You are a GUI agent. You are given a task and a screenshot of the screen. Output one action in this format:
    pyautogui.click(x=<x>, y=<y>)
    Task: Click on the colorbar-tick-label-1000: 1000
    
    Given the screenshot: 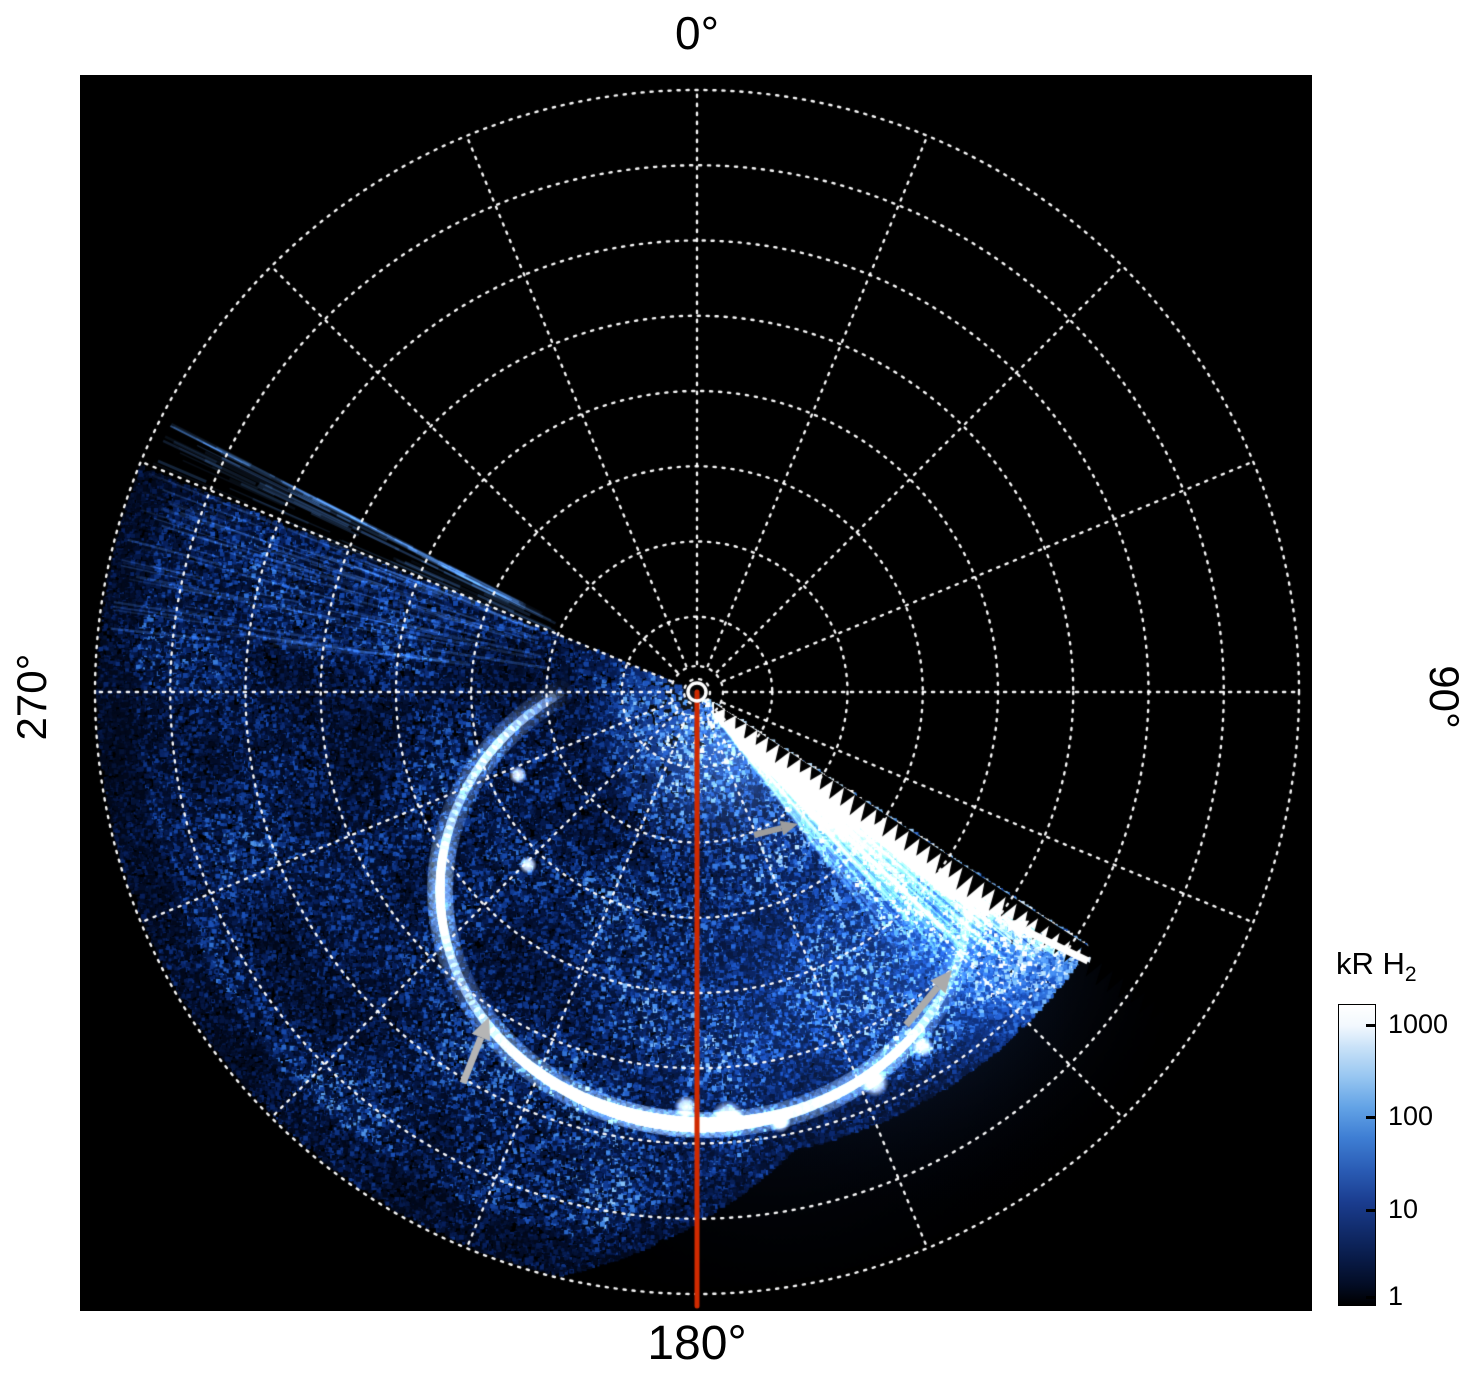 What is the action you would take?
    pyautogui.click(x=1418, y=1024)
    